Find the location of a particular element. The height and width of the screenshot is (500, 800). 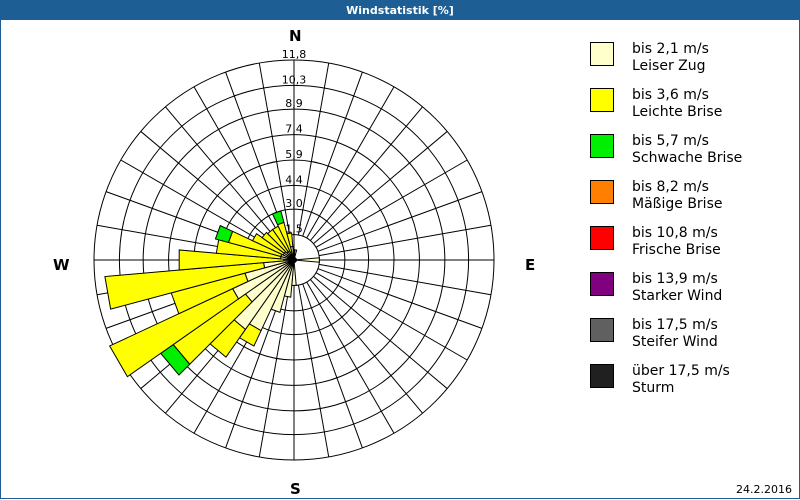

svg-text: 11,8 is located at coordinates (294, 54).